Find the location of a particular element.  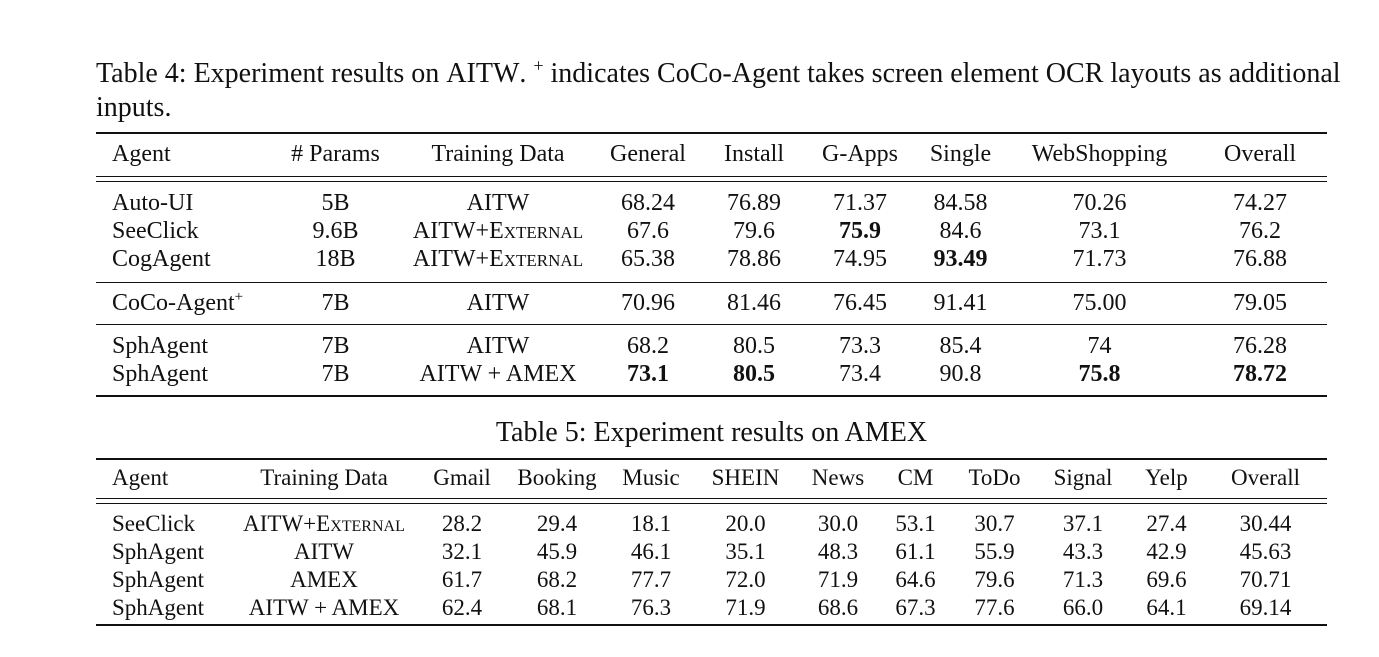

booking-cell: 45.9 is located at coordinates (557, 551).